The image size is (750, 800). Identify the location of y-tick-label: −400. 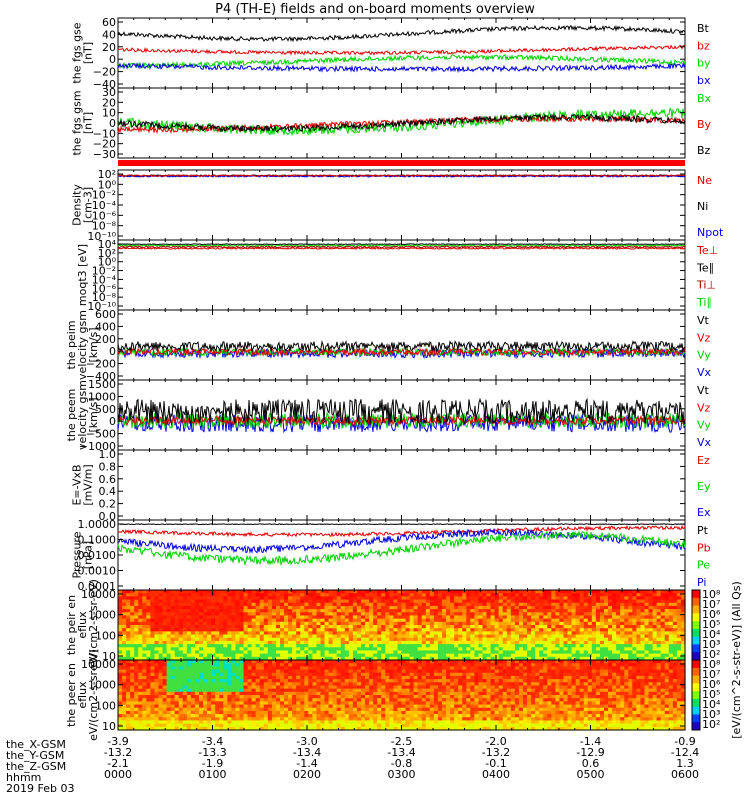
(101, 376).